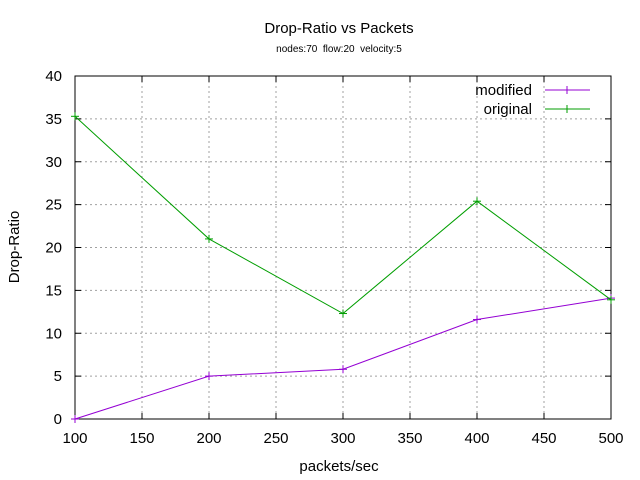  Describe the element at coordinates (339, 49) in the screenshot. I see `chart-subtitle: nodes:70 flow:20 velocity:5` at that location.